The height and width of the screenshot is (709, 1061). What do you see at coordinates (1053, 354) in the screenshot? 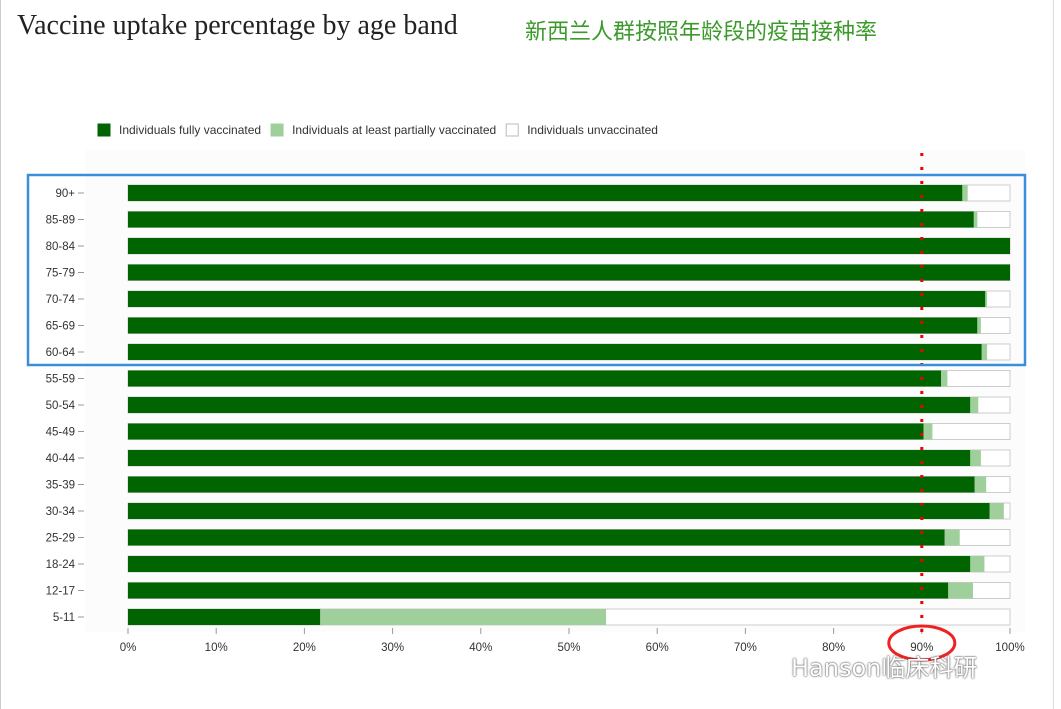
I see `divider` at bounding box center [1053, 354].